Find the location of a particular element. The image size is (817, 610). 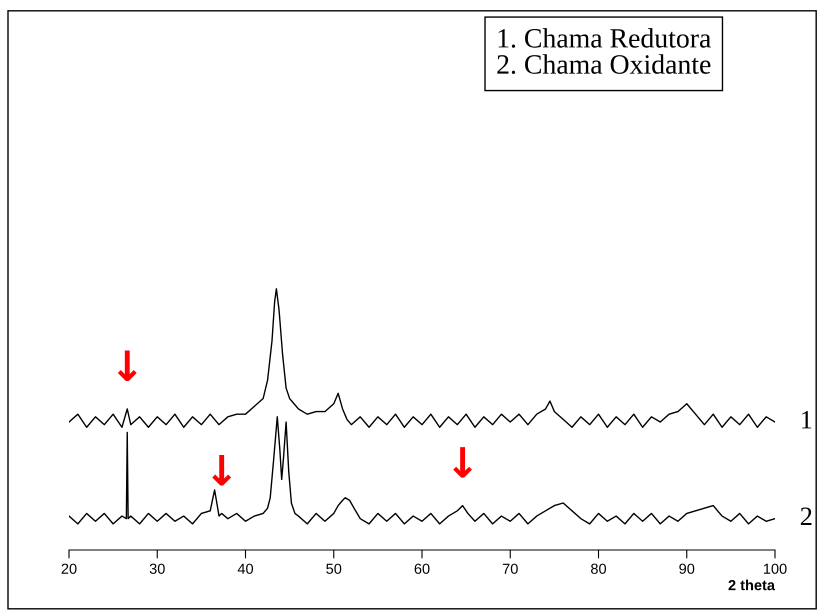

x-tick-label: 60 is located at coordinates (422, 569).